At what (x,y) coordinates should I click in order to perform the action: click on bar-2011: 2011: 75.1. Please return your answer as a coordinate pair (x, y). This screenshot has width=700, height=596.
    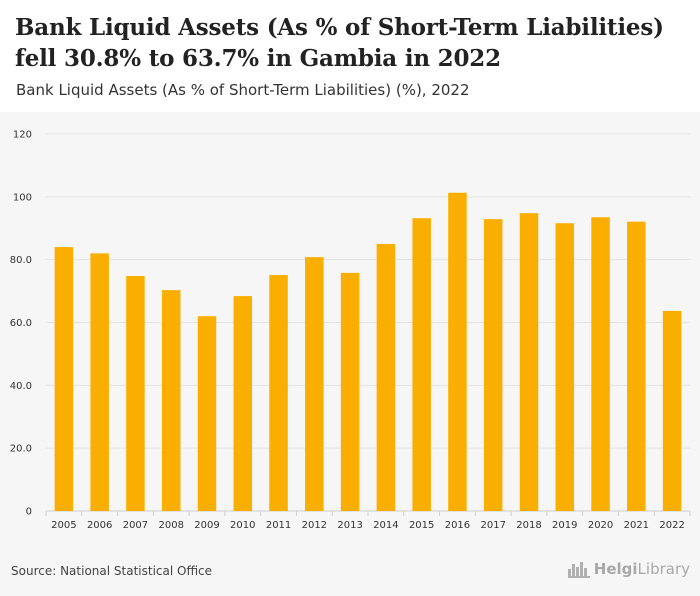
    Looking at the image, I should click on (278, 393).